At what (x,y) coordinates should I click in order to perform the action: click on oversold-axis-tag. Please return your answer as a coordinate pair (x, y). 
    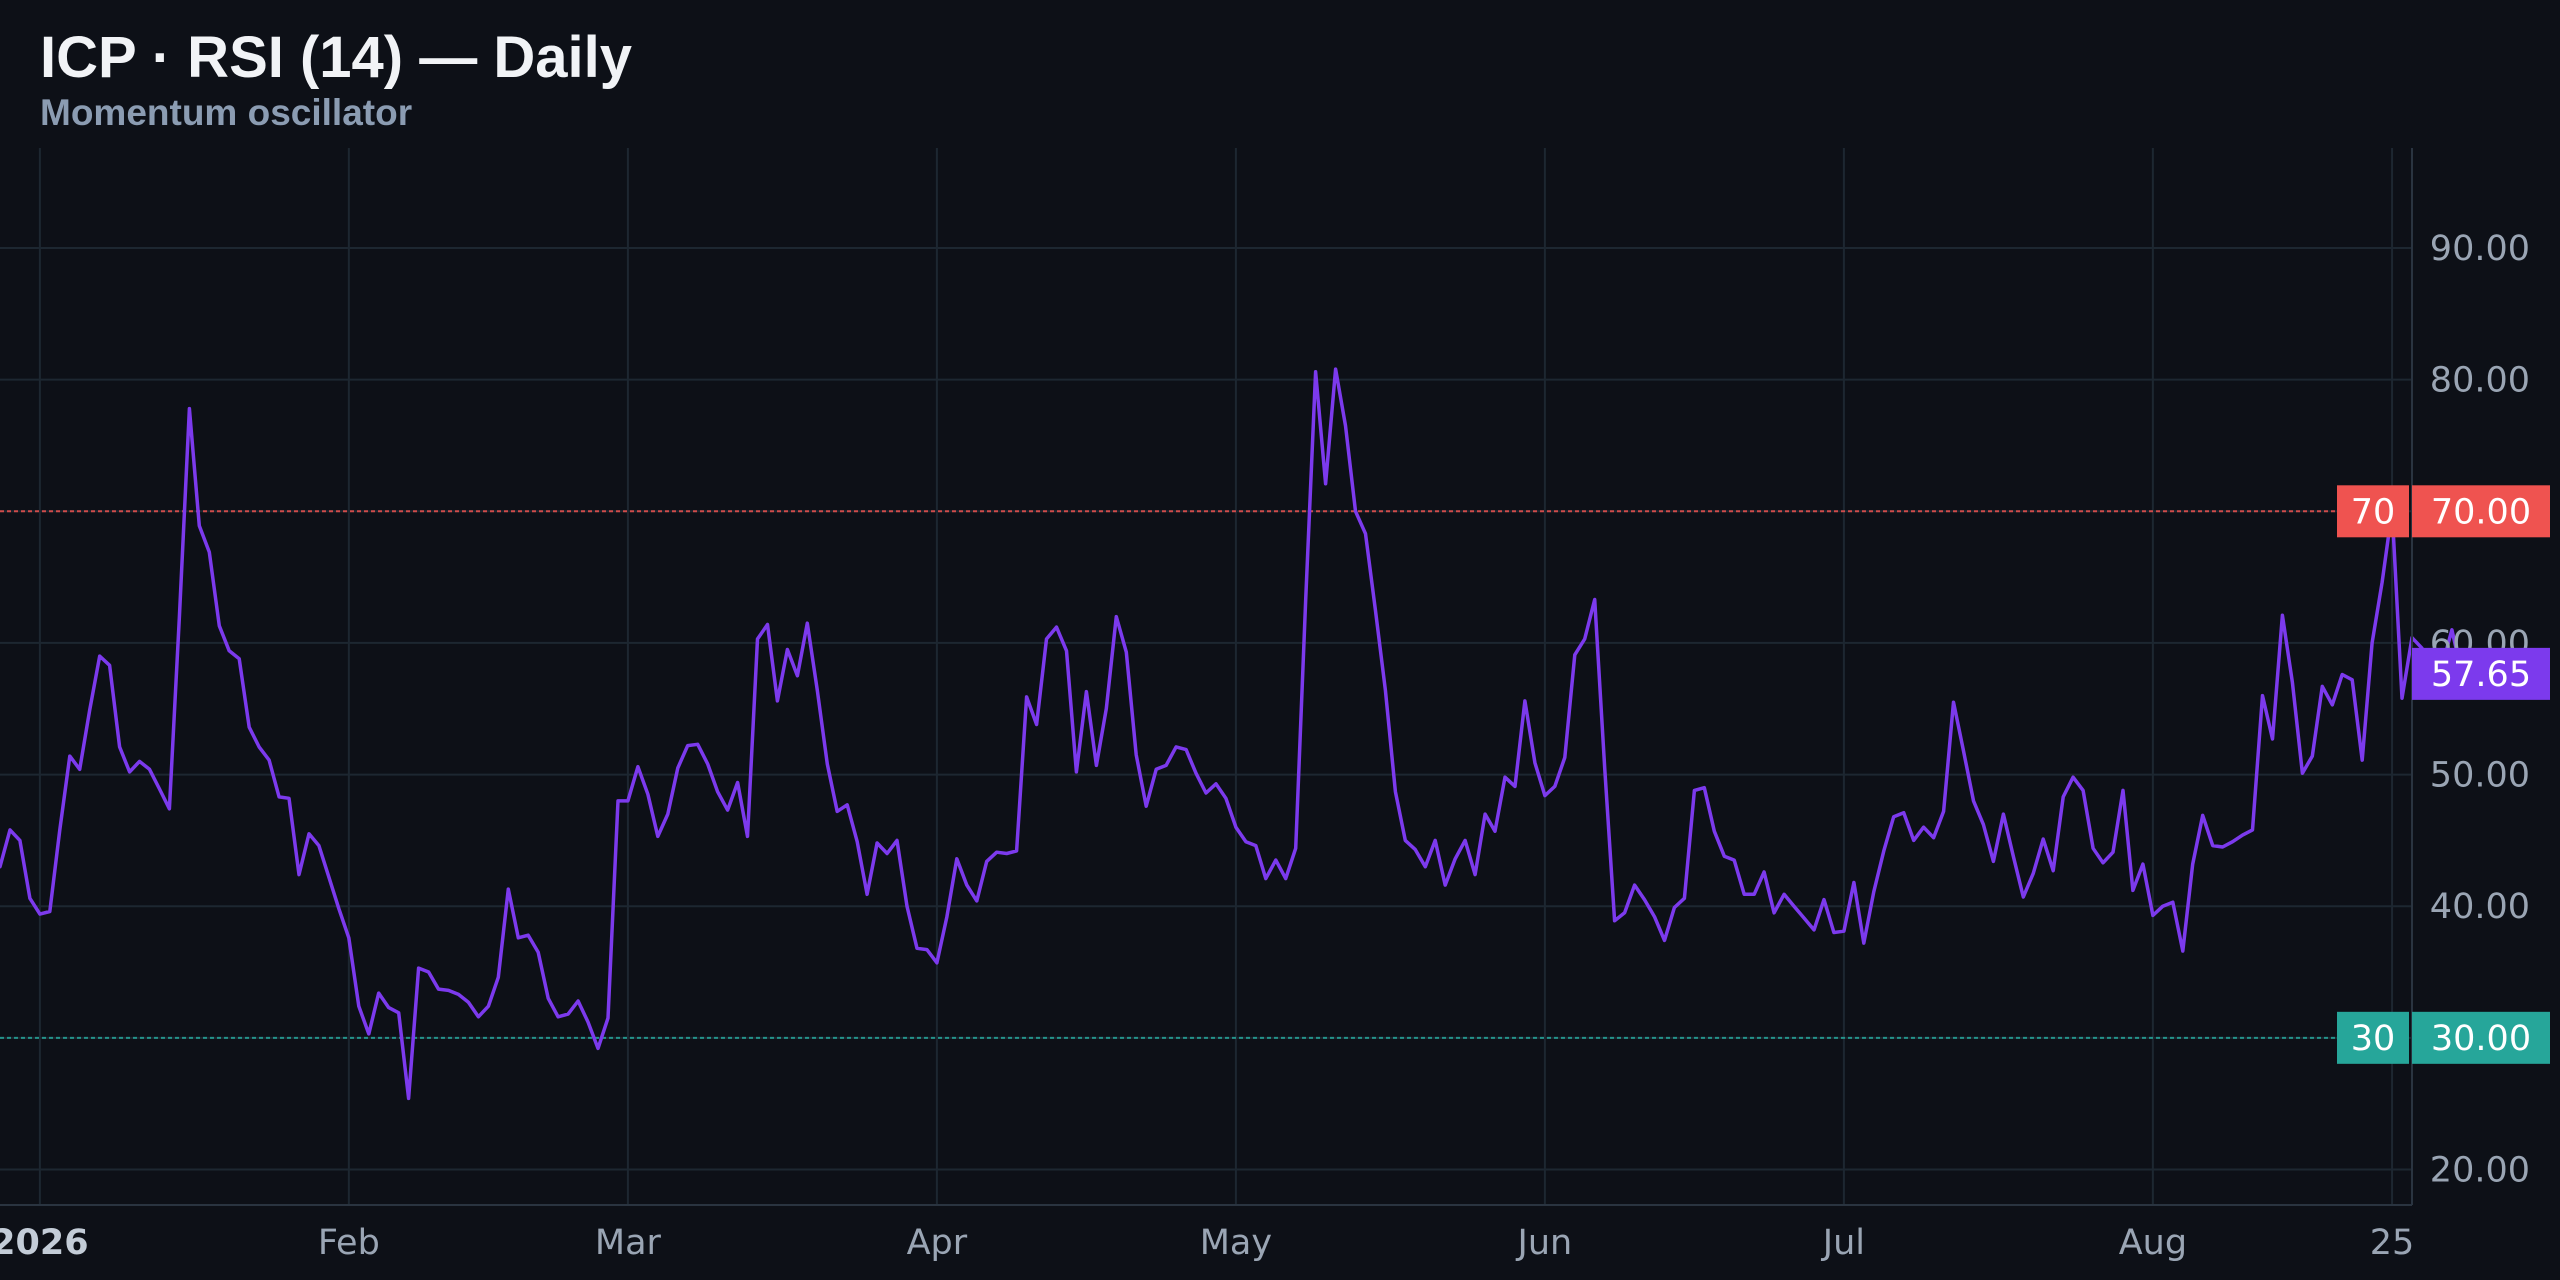
    Looking at the image, I should click on (2481, 1037).